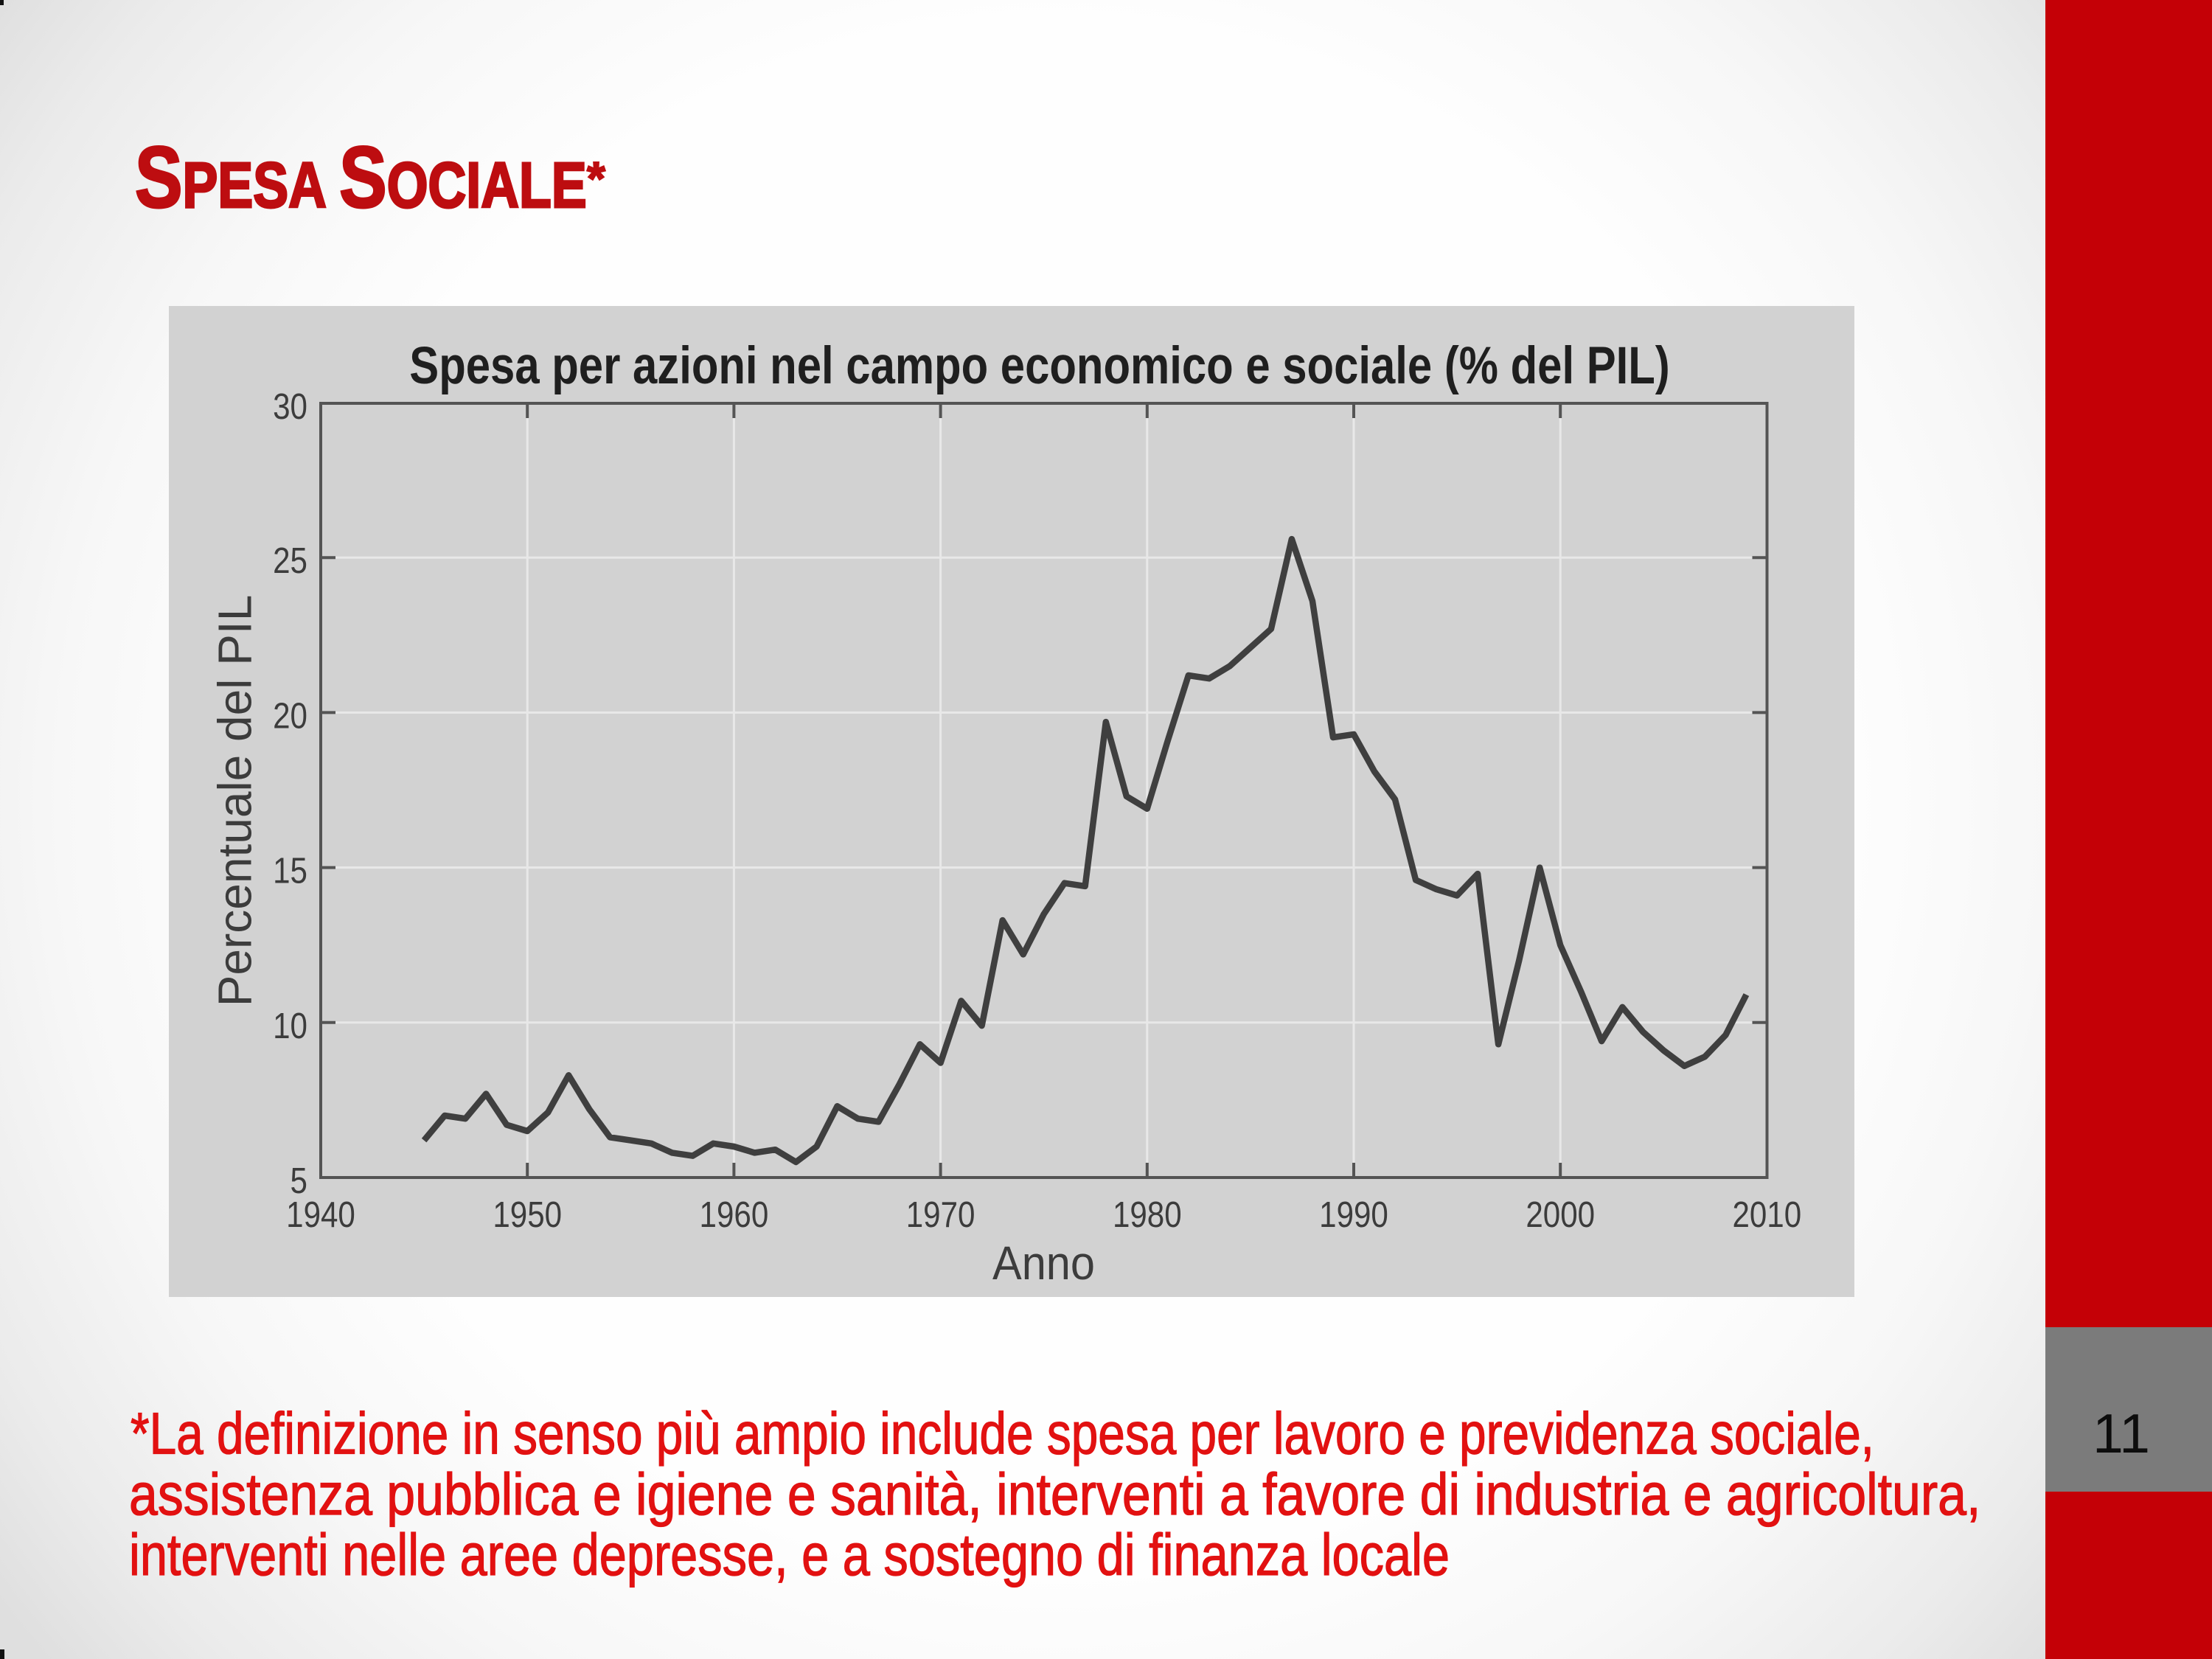 The height and width of the screenshot is (1659, 2212). I want to click on svg-text: 1990, so click(1353, 1214).